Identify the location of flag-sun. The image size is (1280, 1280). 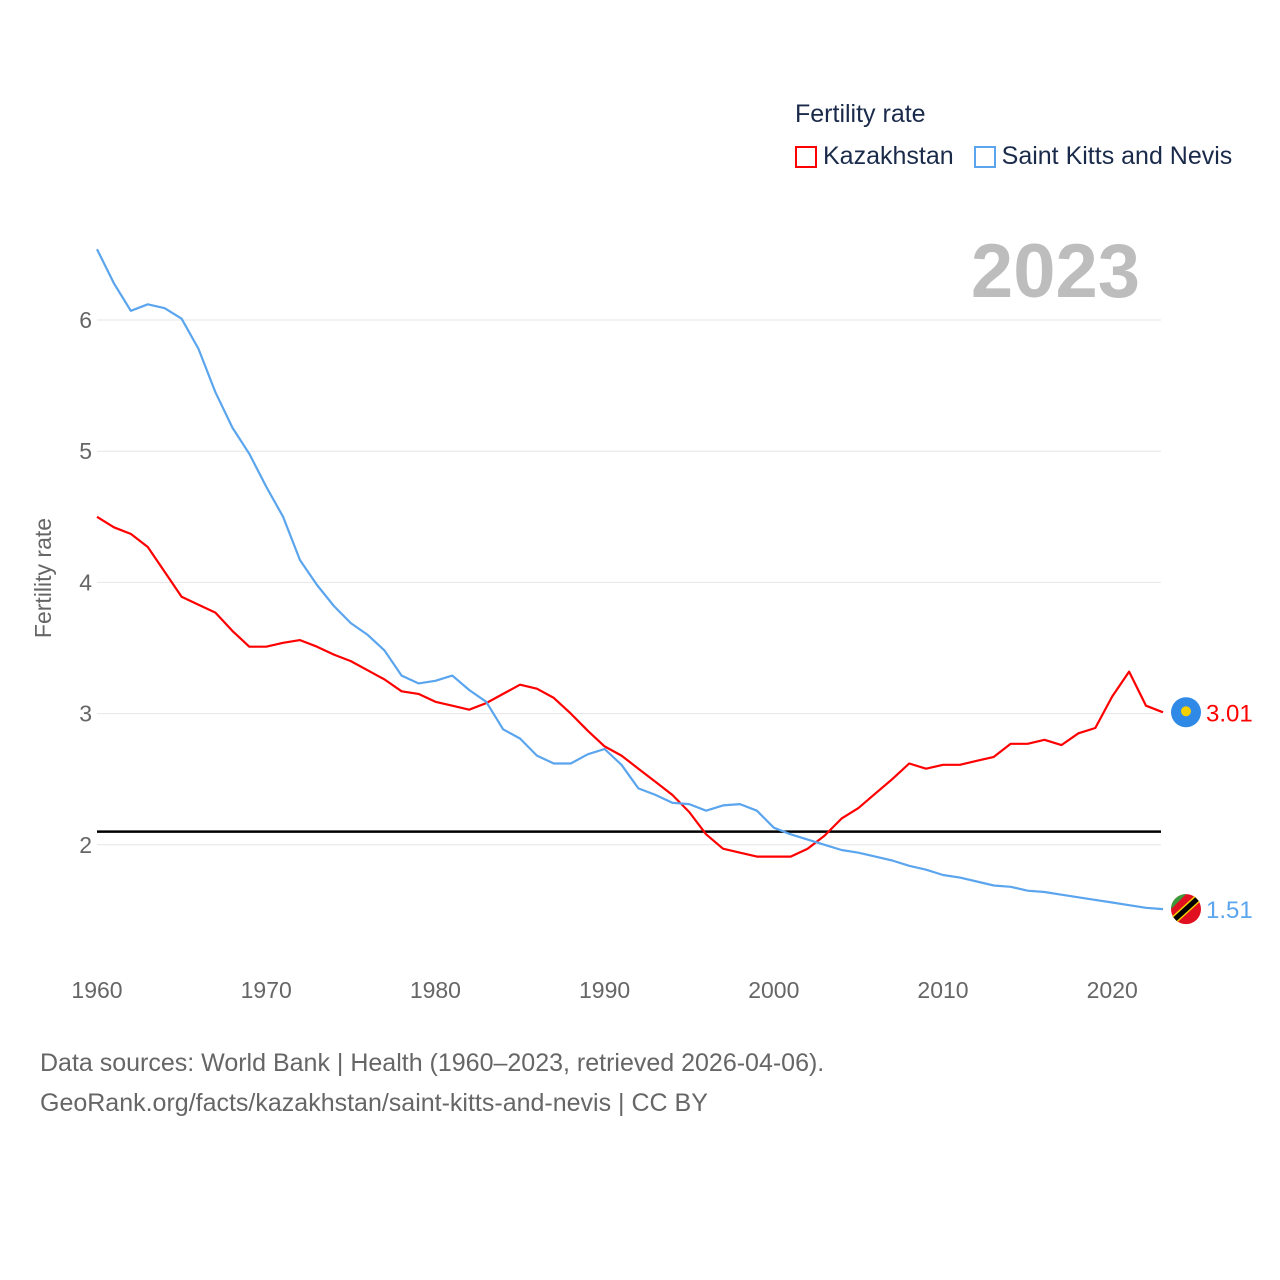
(1186, 711).